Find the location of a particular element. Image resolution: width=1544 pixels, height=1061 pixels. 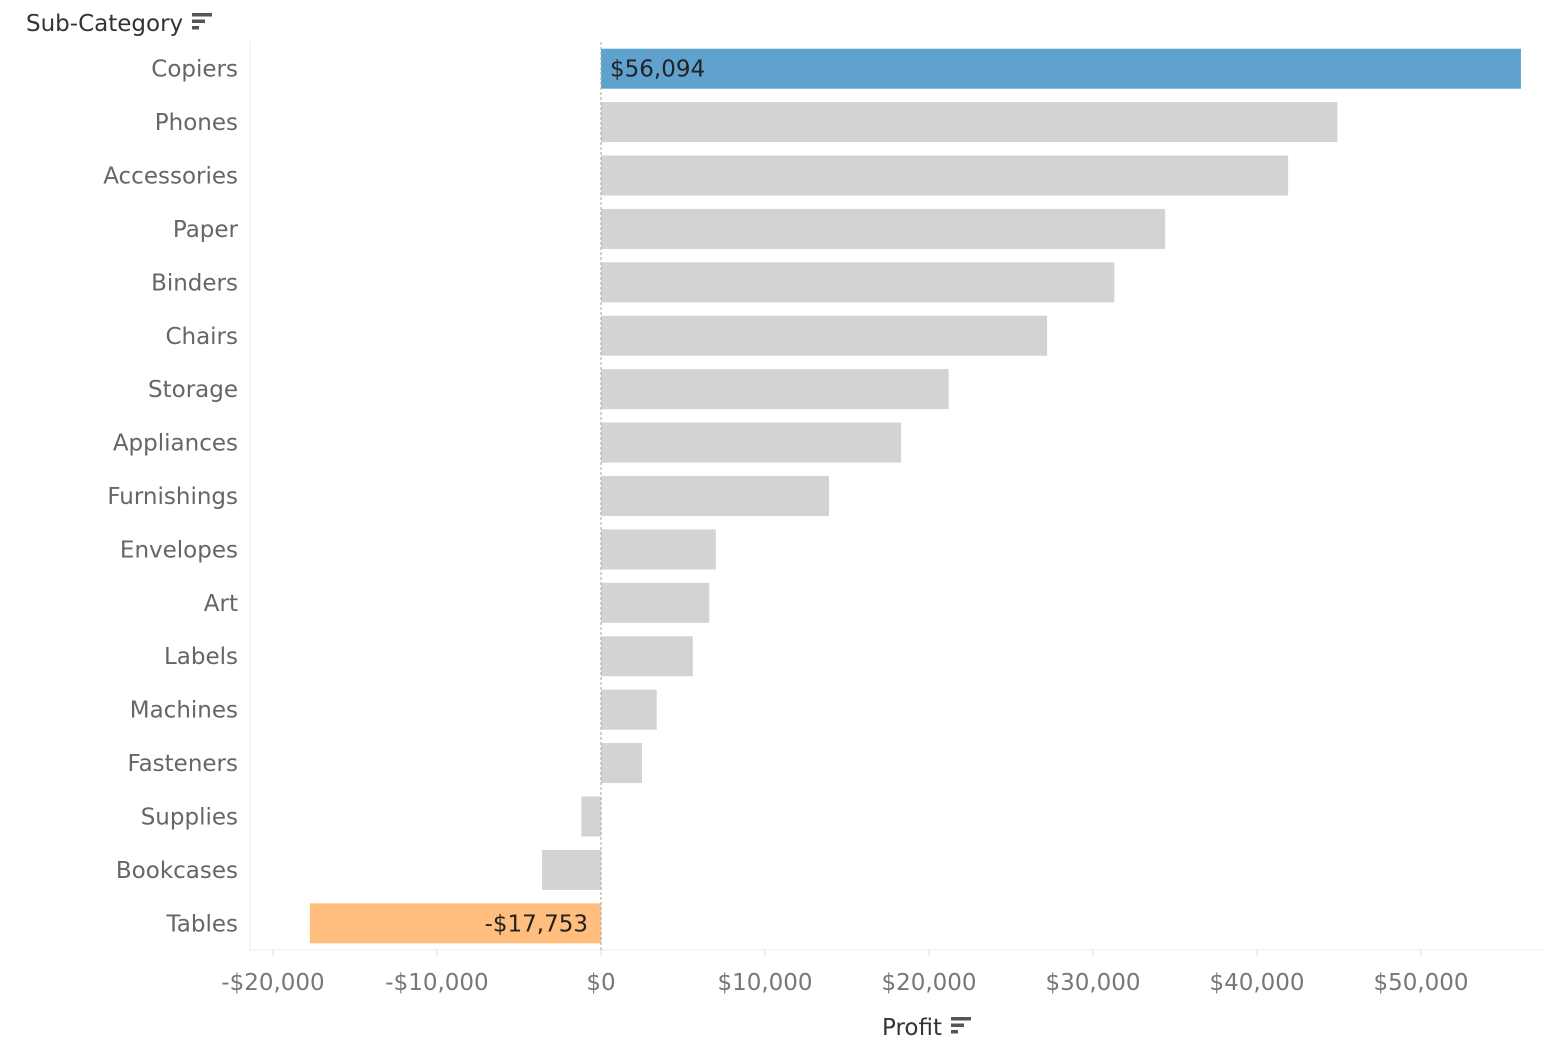

x-tick-label: $40,000 is located at coordinates (1256, 983).